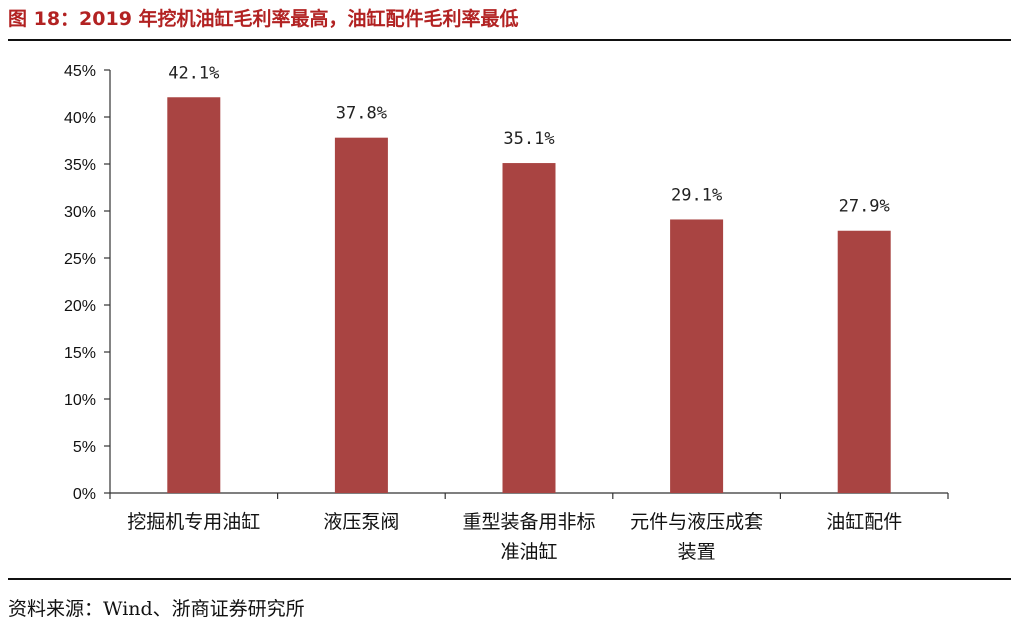  Describe the element at coordinates (84, 447) in the screenshot. I see `y-tick-label: 5%` at that location.